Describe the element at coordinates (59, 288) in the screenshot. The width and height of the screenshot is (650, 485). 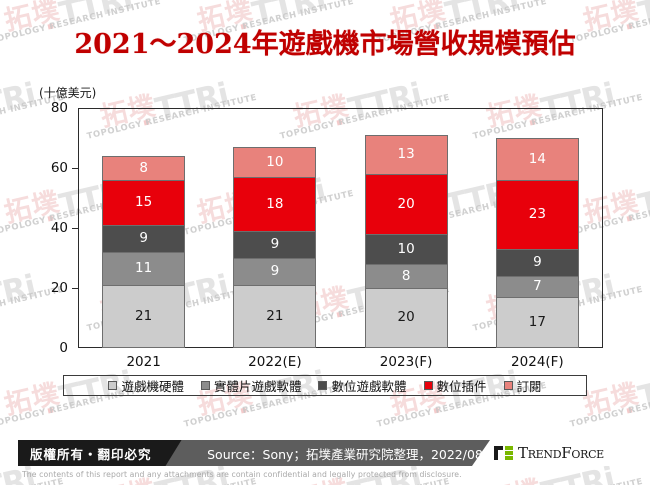
I see `y-axis-tick-label: 20` at that location.